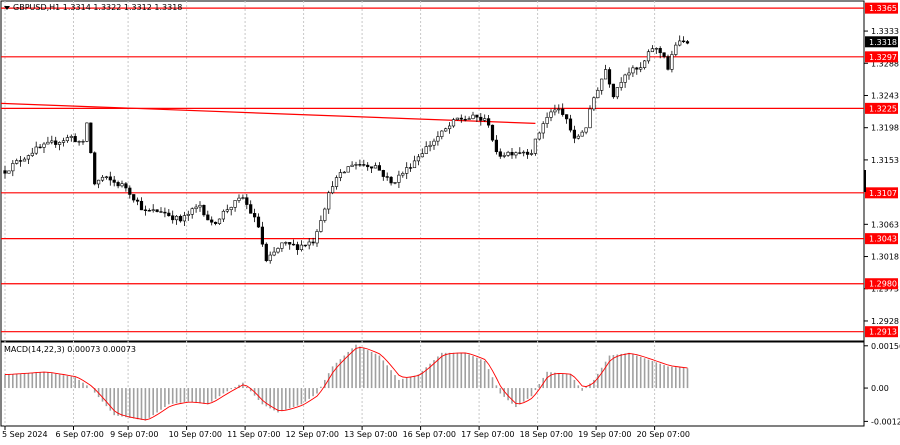  Describe the element at coordinates (885, 160) in the screenshot. I see `price-tick-label: 1.3153` at that location.